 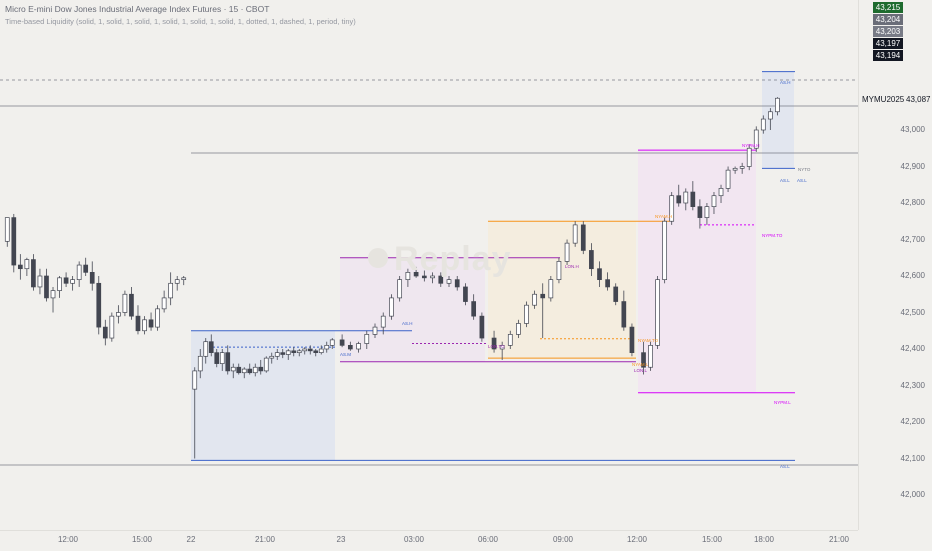 What do you see at coordinates (912, 239) in the screenshot?
I see `price-tick-label: 42,700` at bounding box center [912, 239].